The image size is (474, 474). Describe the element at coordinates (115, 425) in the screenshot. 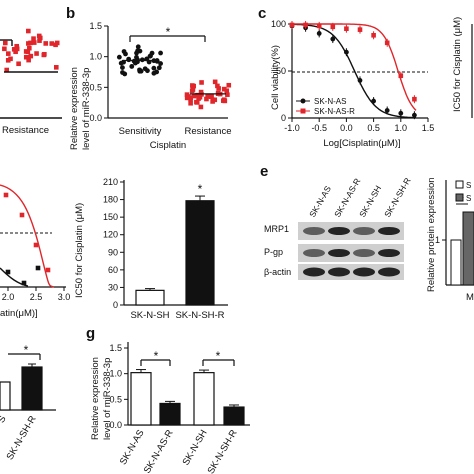

I see `panel-g-y-tick-label: 0.0` at that location.